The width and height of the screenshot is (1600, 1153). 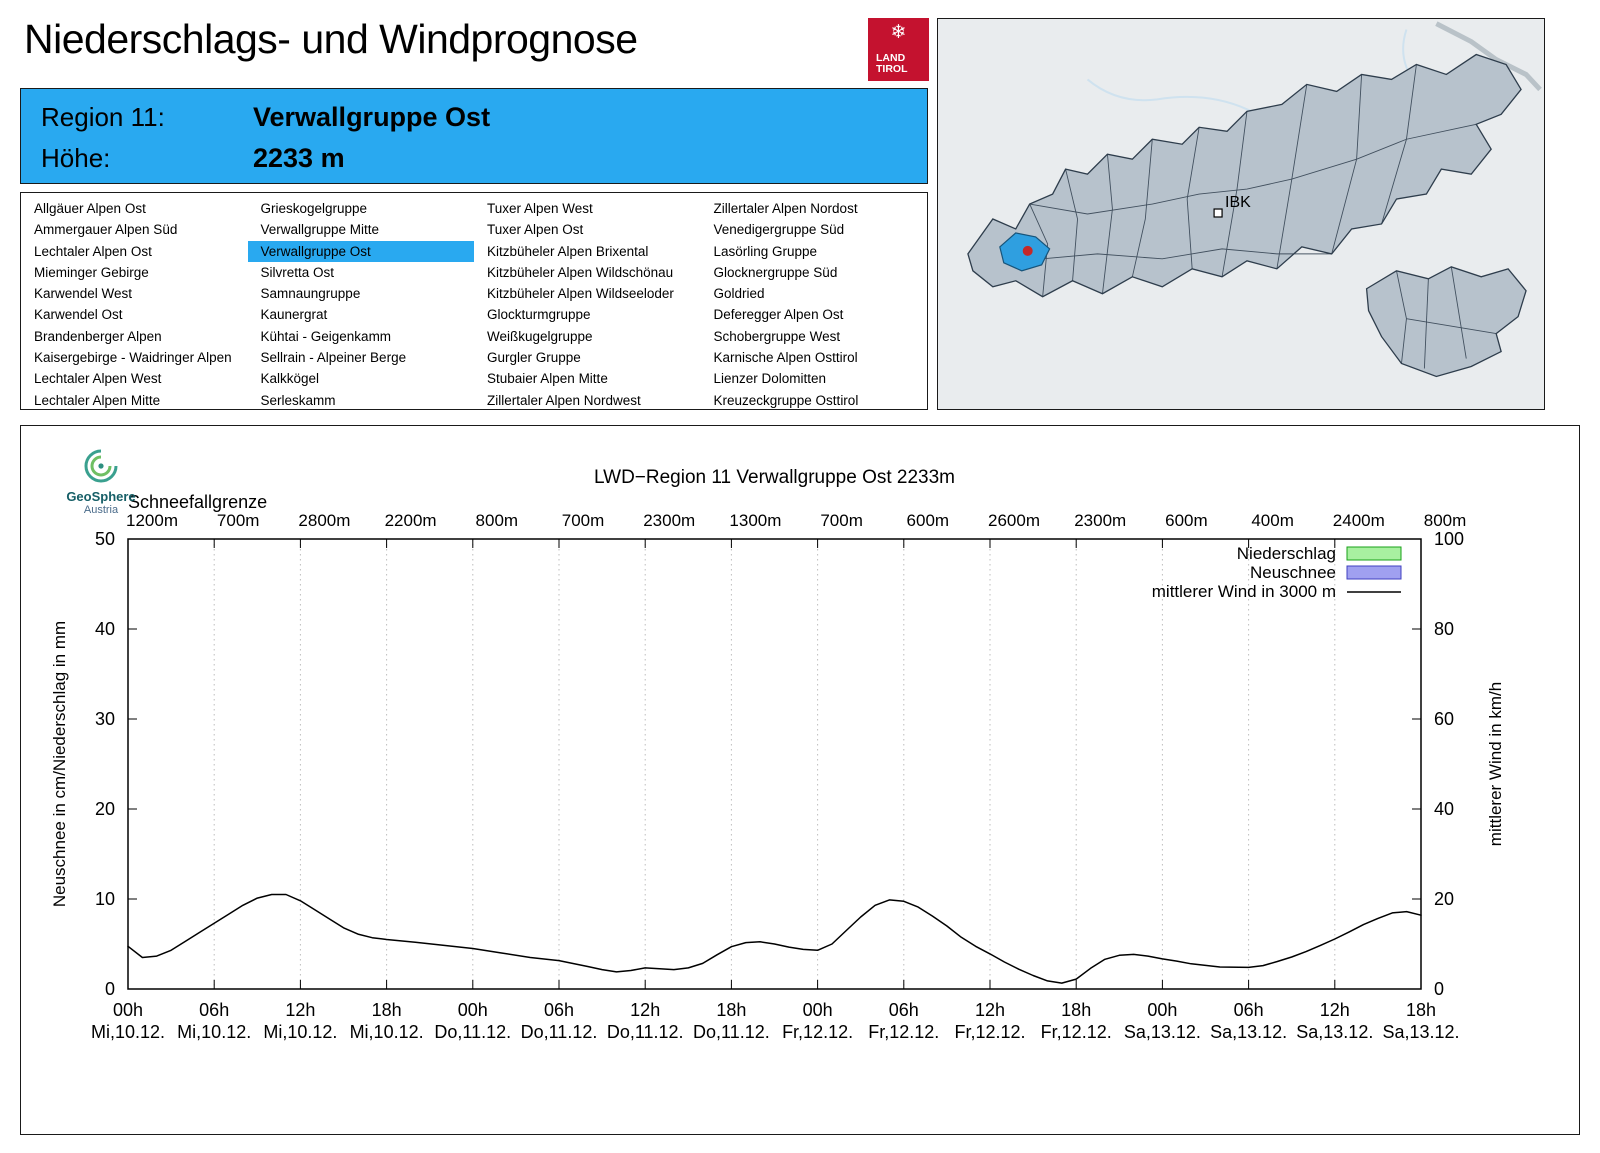 What do you see at coordinates (294, 315) in the screenshot?
I see `region-list-item: Kaunergrat` at bounding box center [294, 315].